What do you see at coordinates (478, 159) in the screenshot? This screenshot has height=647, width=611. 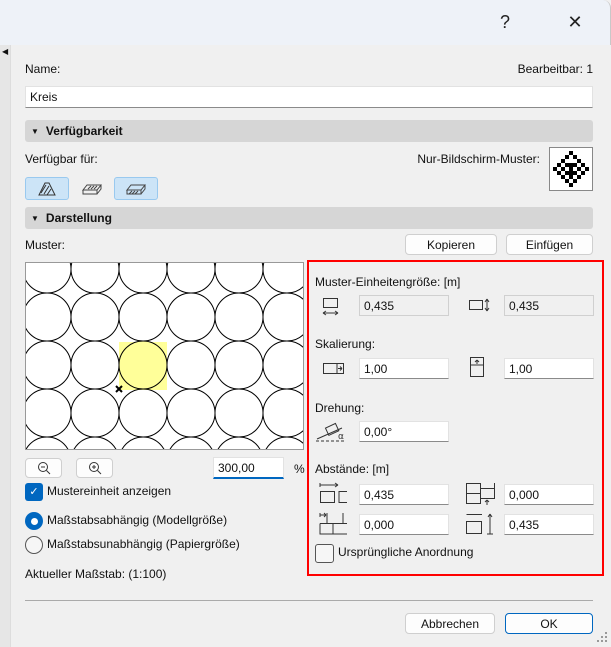 I see `screen-pattern-label: Nur-Bildschirm-Muster:` at bounding box center [478, 159].